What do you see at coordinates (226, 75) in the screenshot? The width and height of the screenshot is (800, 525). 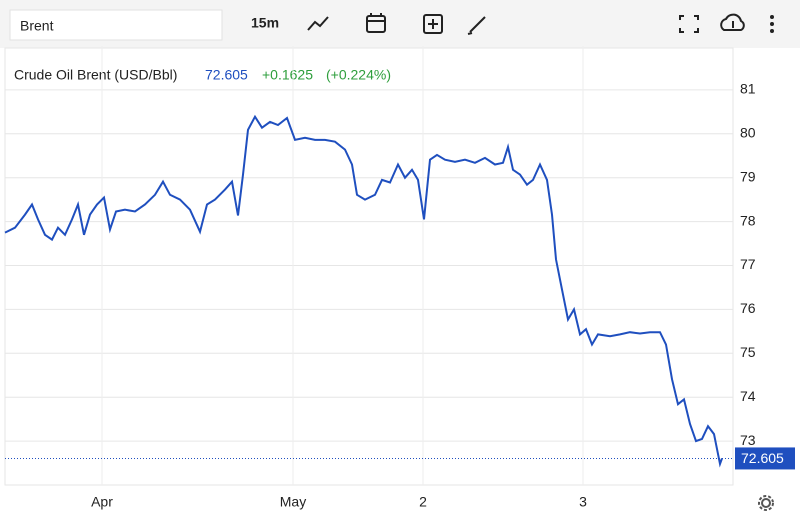 I see `header-last: 72.605` at bounding box center [226, 75].